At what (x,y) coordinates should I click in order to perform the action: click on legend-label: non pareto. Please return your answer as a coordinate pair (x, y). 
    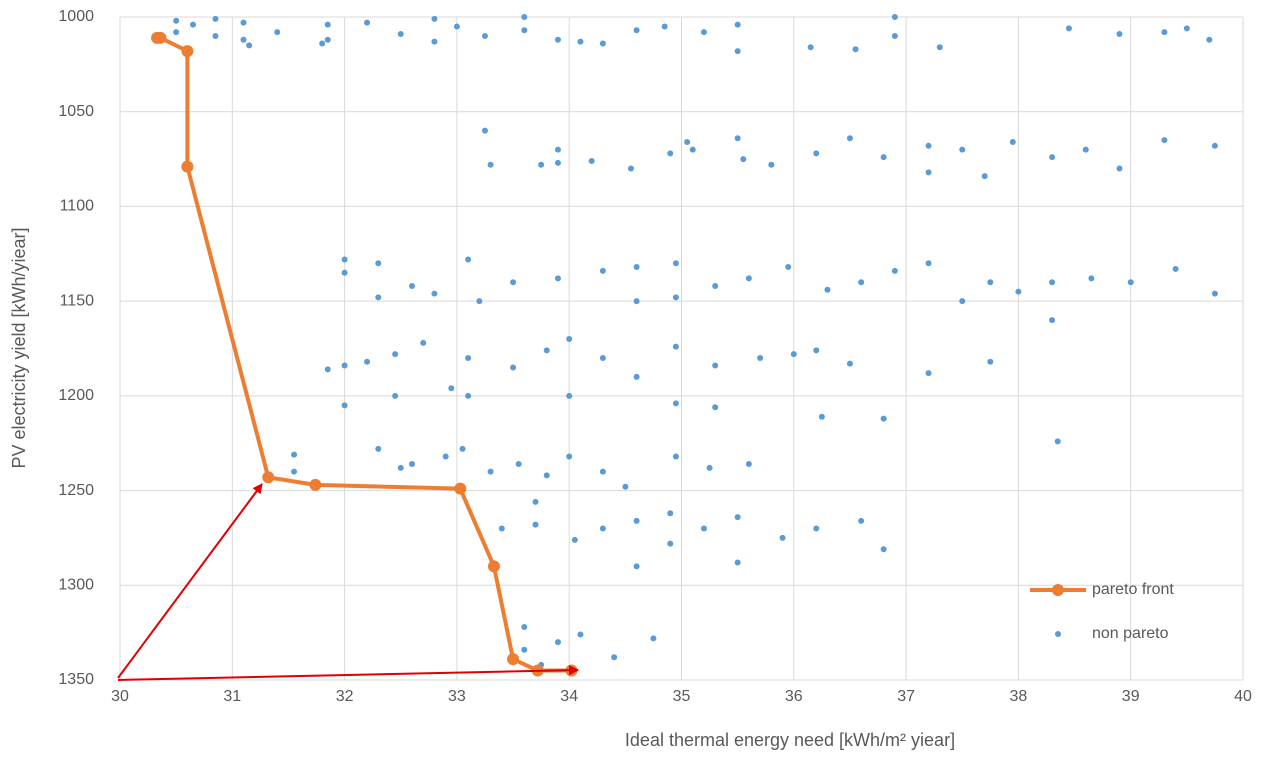
    Looking at the image, I should click on (1130, 633).